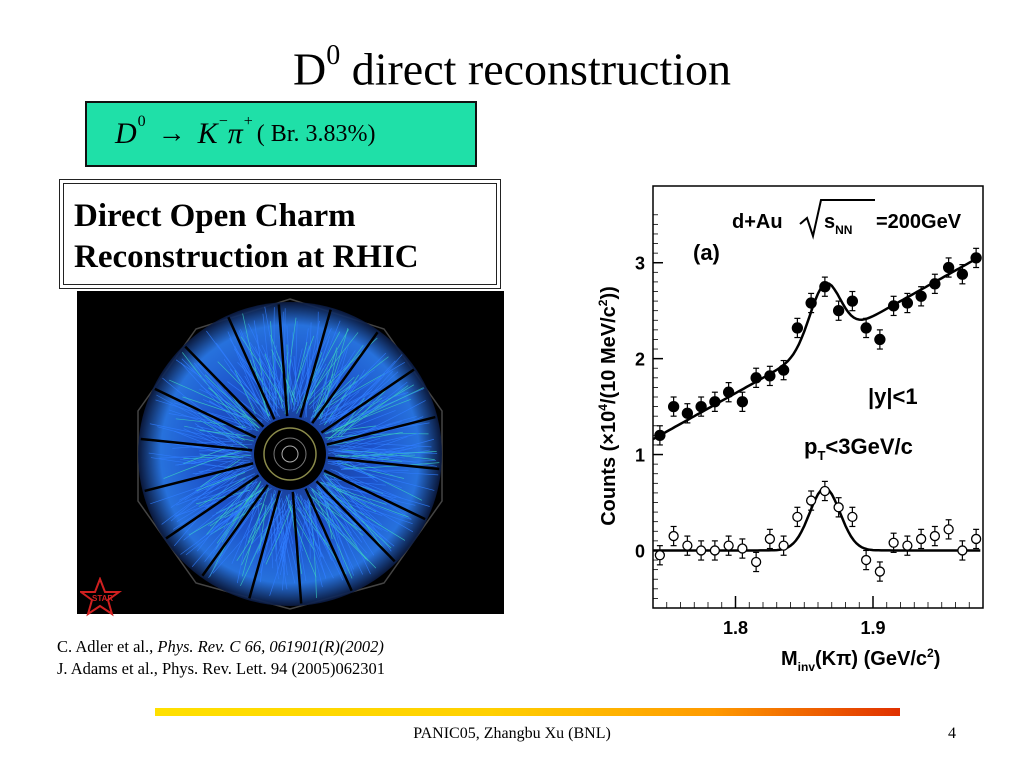  Describe the element at coordinates (246, 257) in the screenshot. I see `heading-line-2: Reconstruction at RHIC` at that location.